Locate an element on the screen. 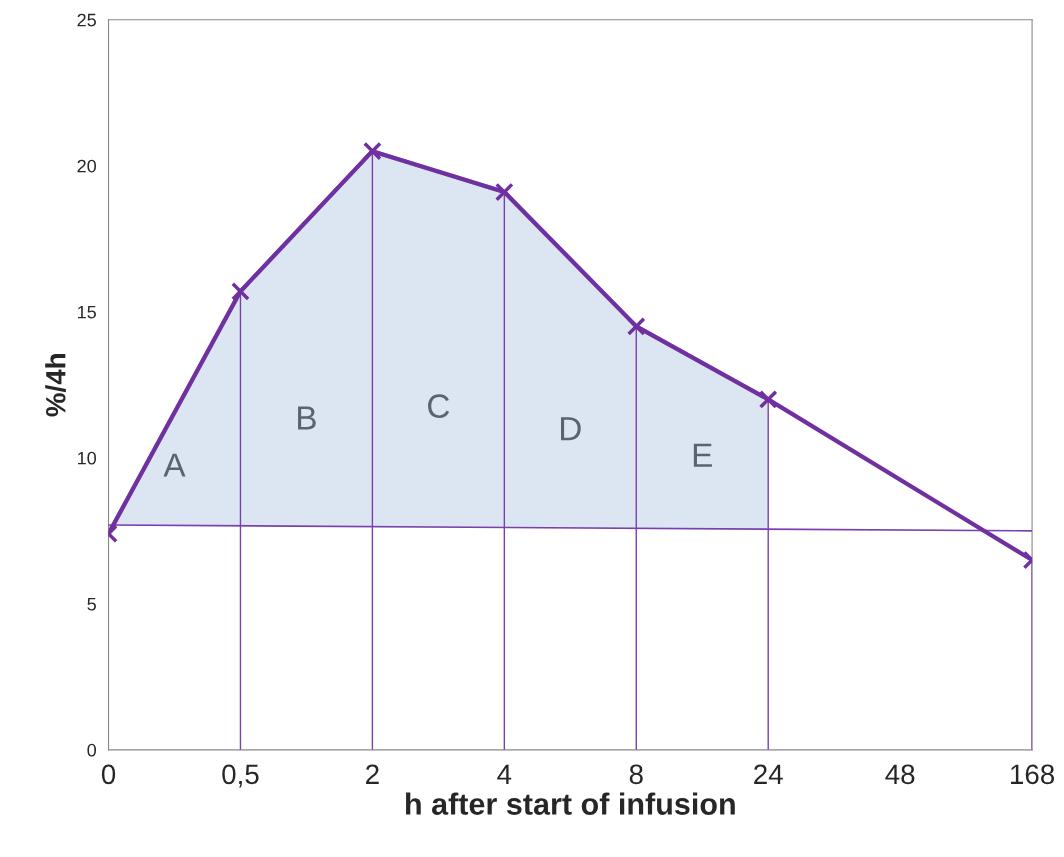 This screenshot has width=1064, height=857. x-tick-label: 0 is located at coordinates (108, 774).